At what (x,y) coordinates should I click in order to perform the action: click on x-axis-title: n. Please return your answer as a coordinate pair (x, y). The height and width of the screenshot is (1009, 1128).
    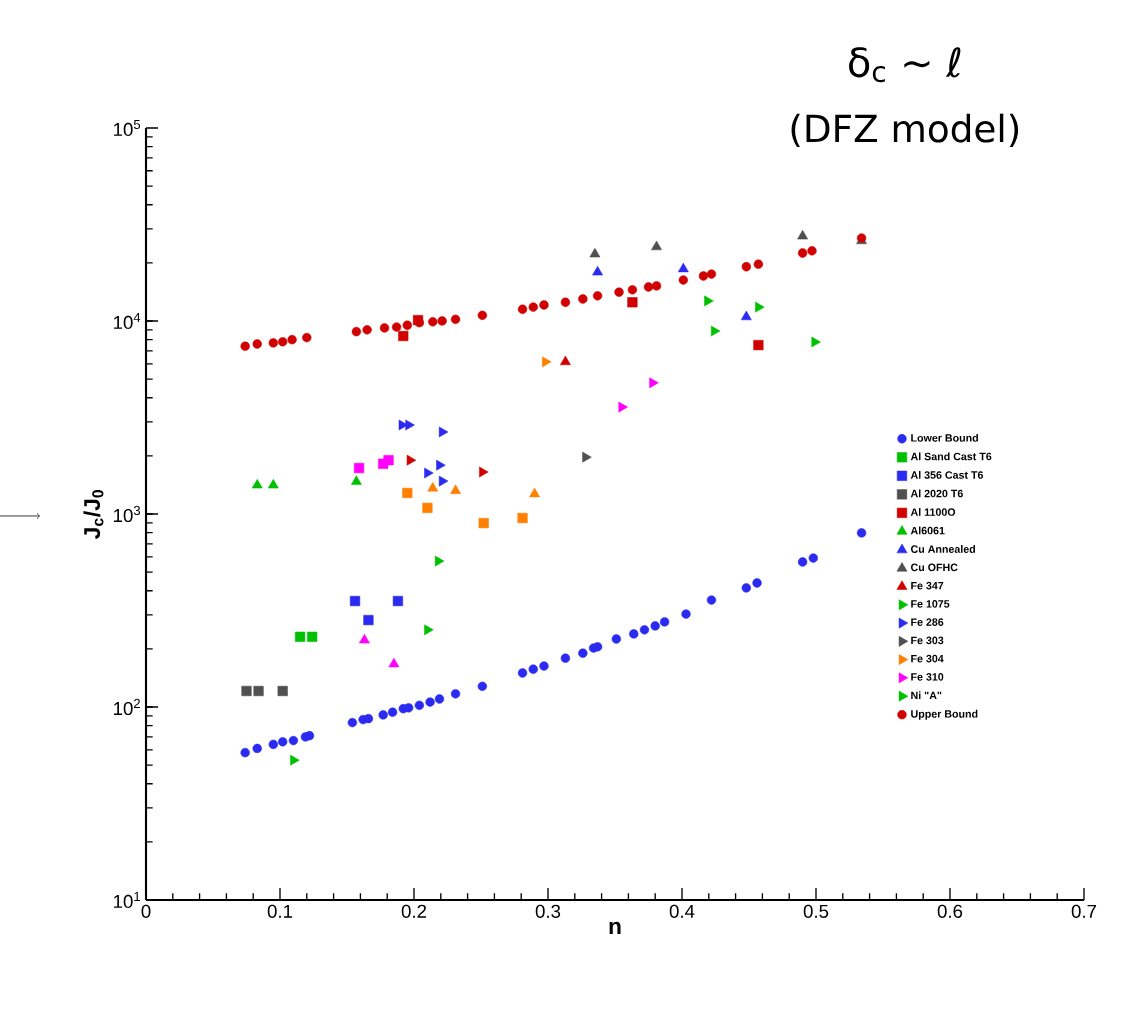
    Looking at the image, I should click on (615, 927).